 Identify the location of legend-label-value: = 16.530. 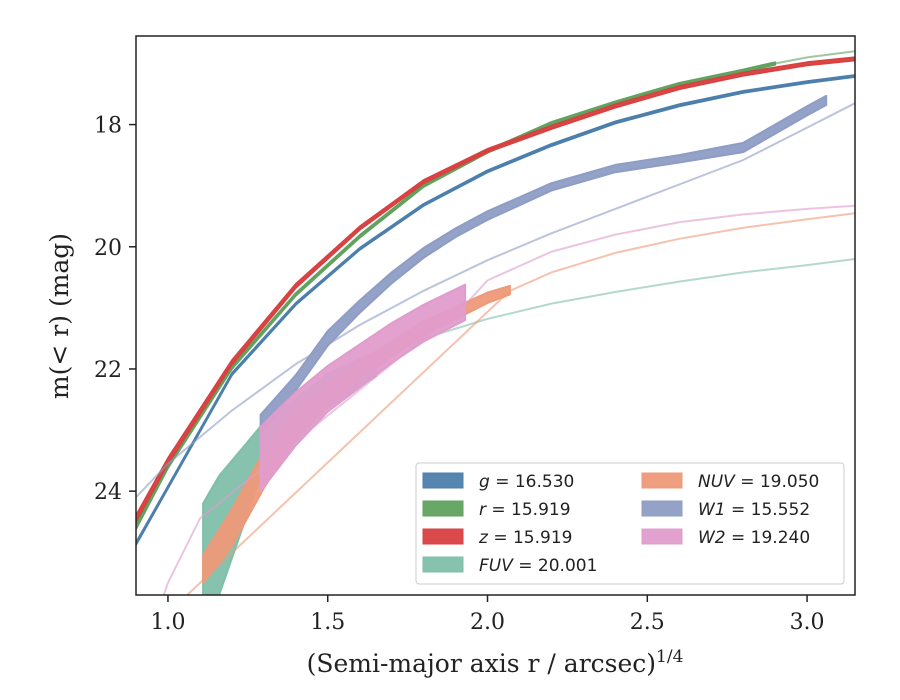
(532, 482).